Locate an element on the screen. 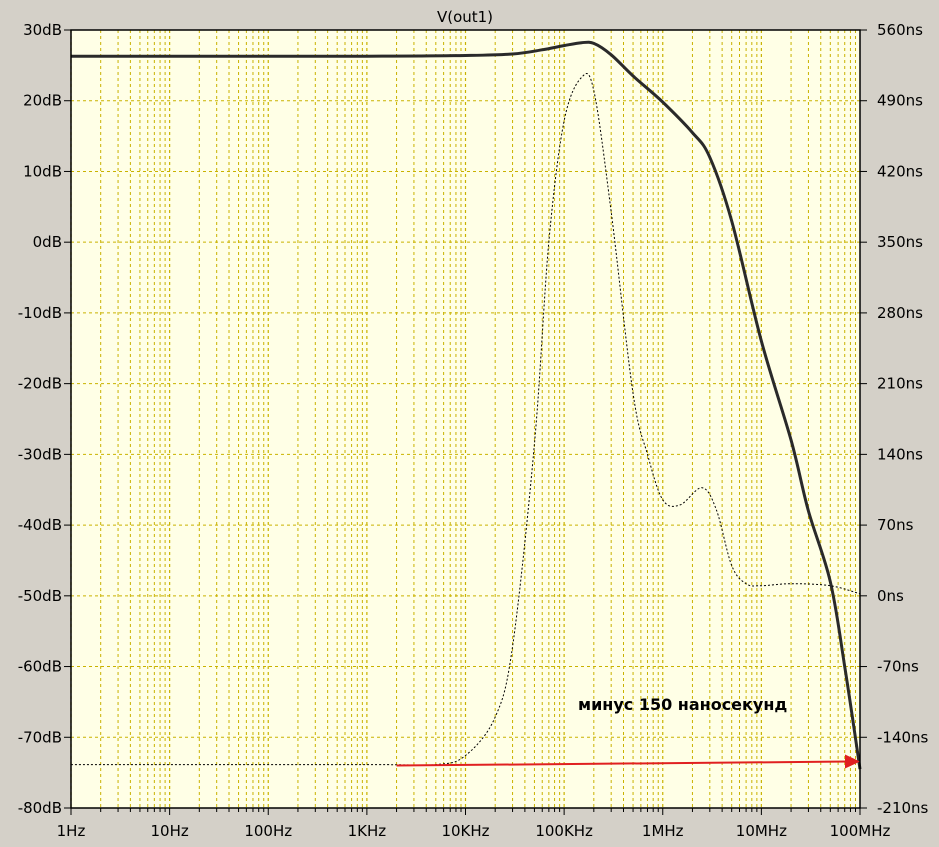 The width and height of the screenshot is (939, 847). x-tick-label: 1KHz is located at coordinates (367, 831).